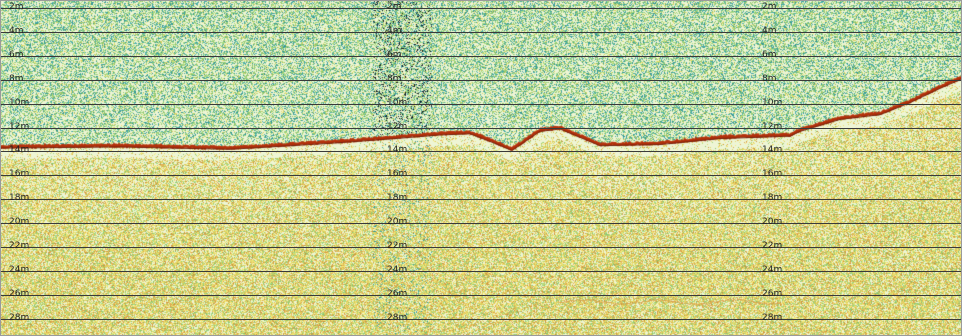  Describe the element at coordinates (481, 32) in the screenshot. I see `depth-line-4m` at that location.